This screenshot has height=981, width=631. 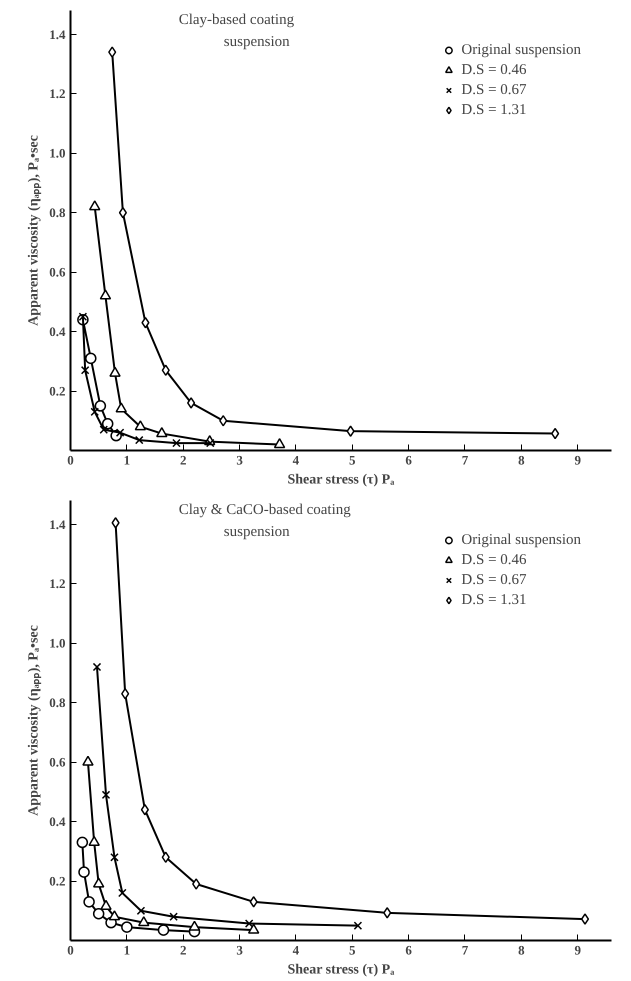 I want to click on text: Clay-based coating suspension, so click(x=236, y=31).